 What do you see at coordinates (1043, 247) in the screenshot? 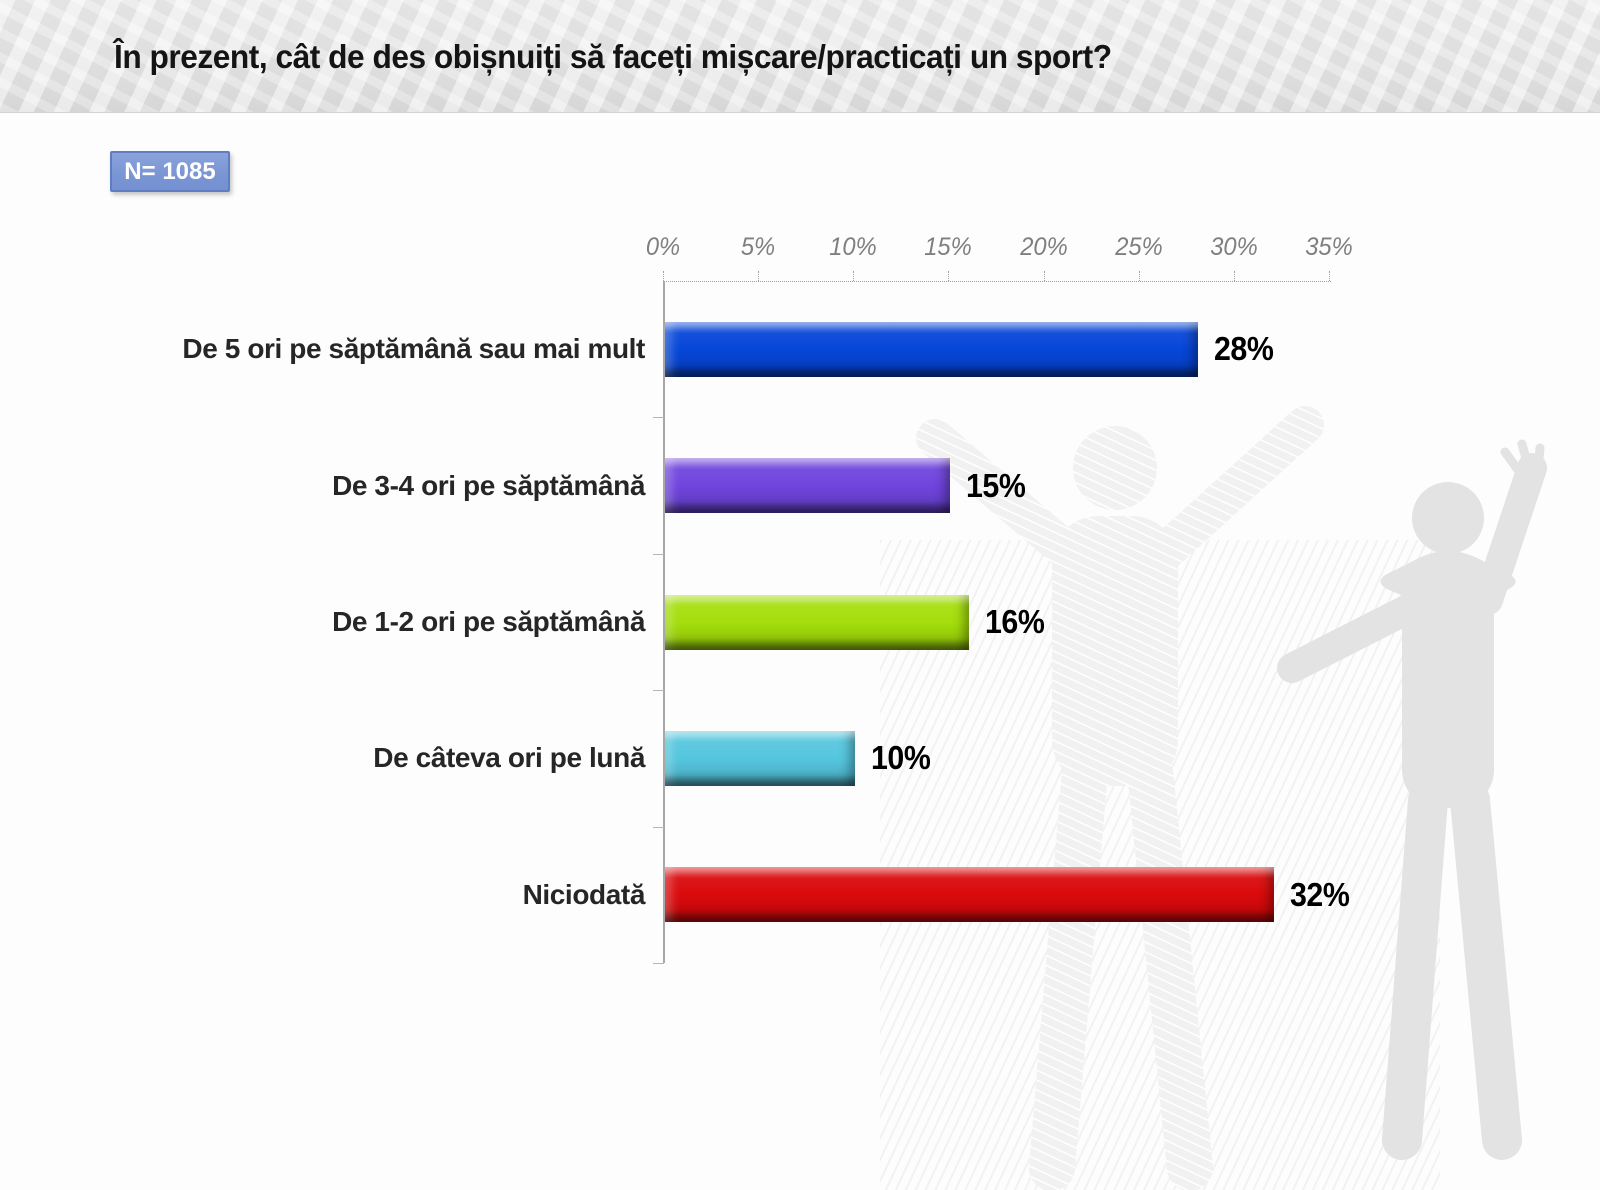
I see `x-axis-tick-label: 20%` at bounding box center [1043, 247].